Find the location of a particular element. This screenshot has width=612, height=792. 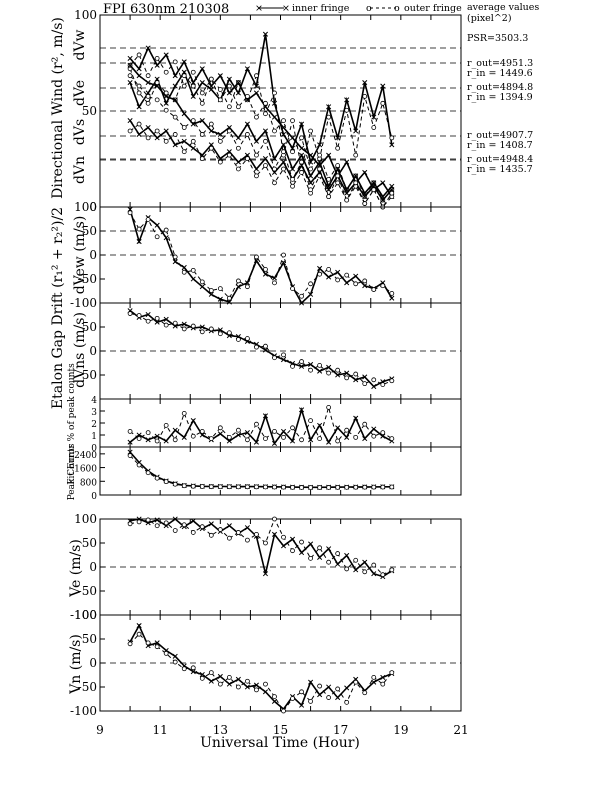

series-dVs-inner-point is located at coordinates (157, 138).